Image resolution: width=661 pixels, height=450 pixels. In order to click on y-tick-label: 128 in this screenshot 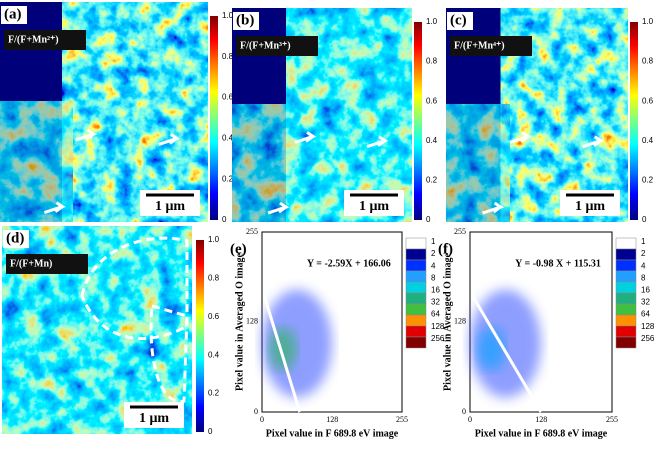, I will do `click(252, 320)`.